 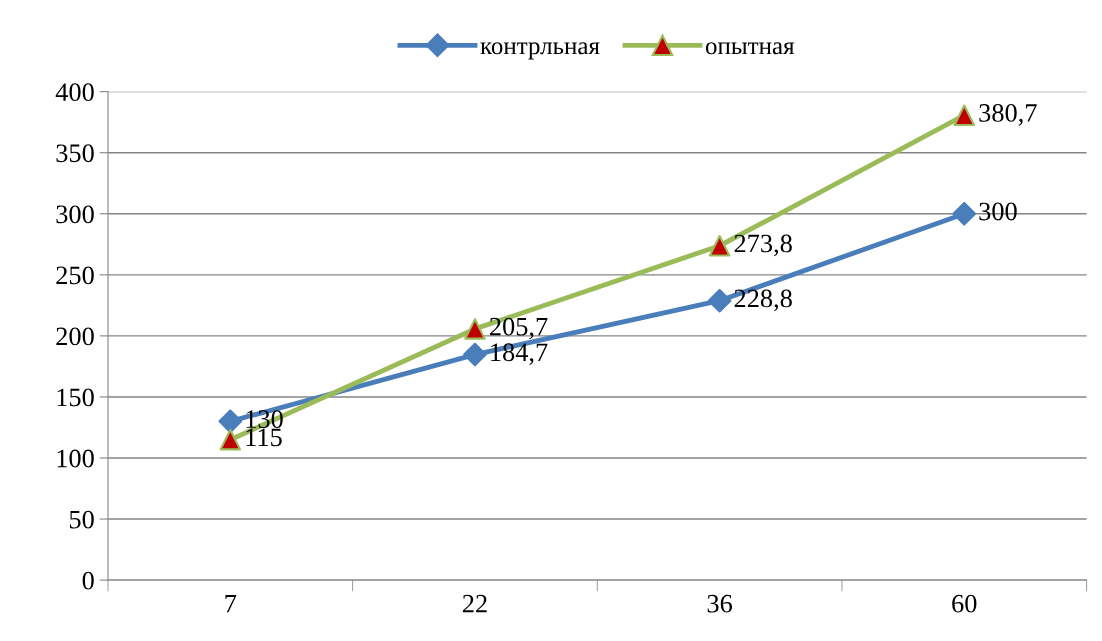 I want to click on data-label: 205,7, so click(x=519, y=328).